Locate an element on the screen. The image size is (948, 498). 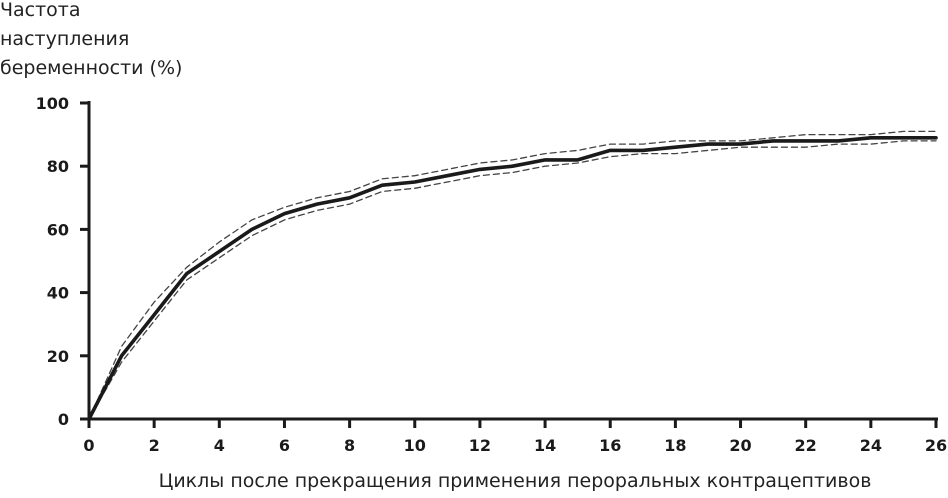
y-tick-label: 100 is located at coordinates (52, 103).